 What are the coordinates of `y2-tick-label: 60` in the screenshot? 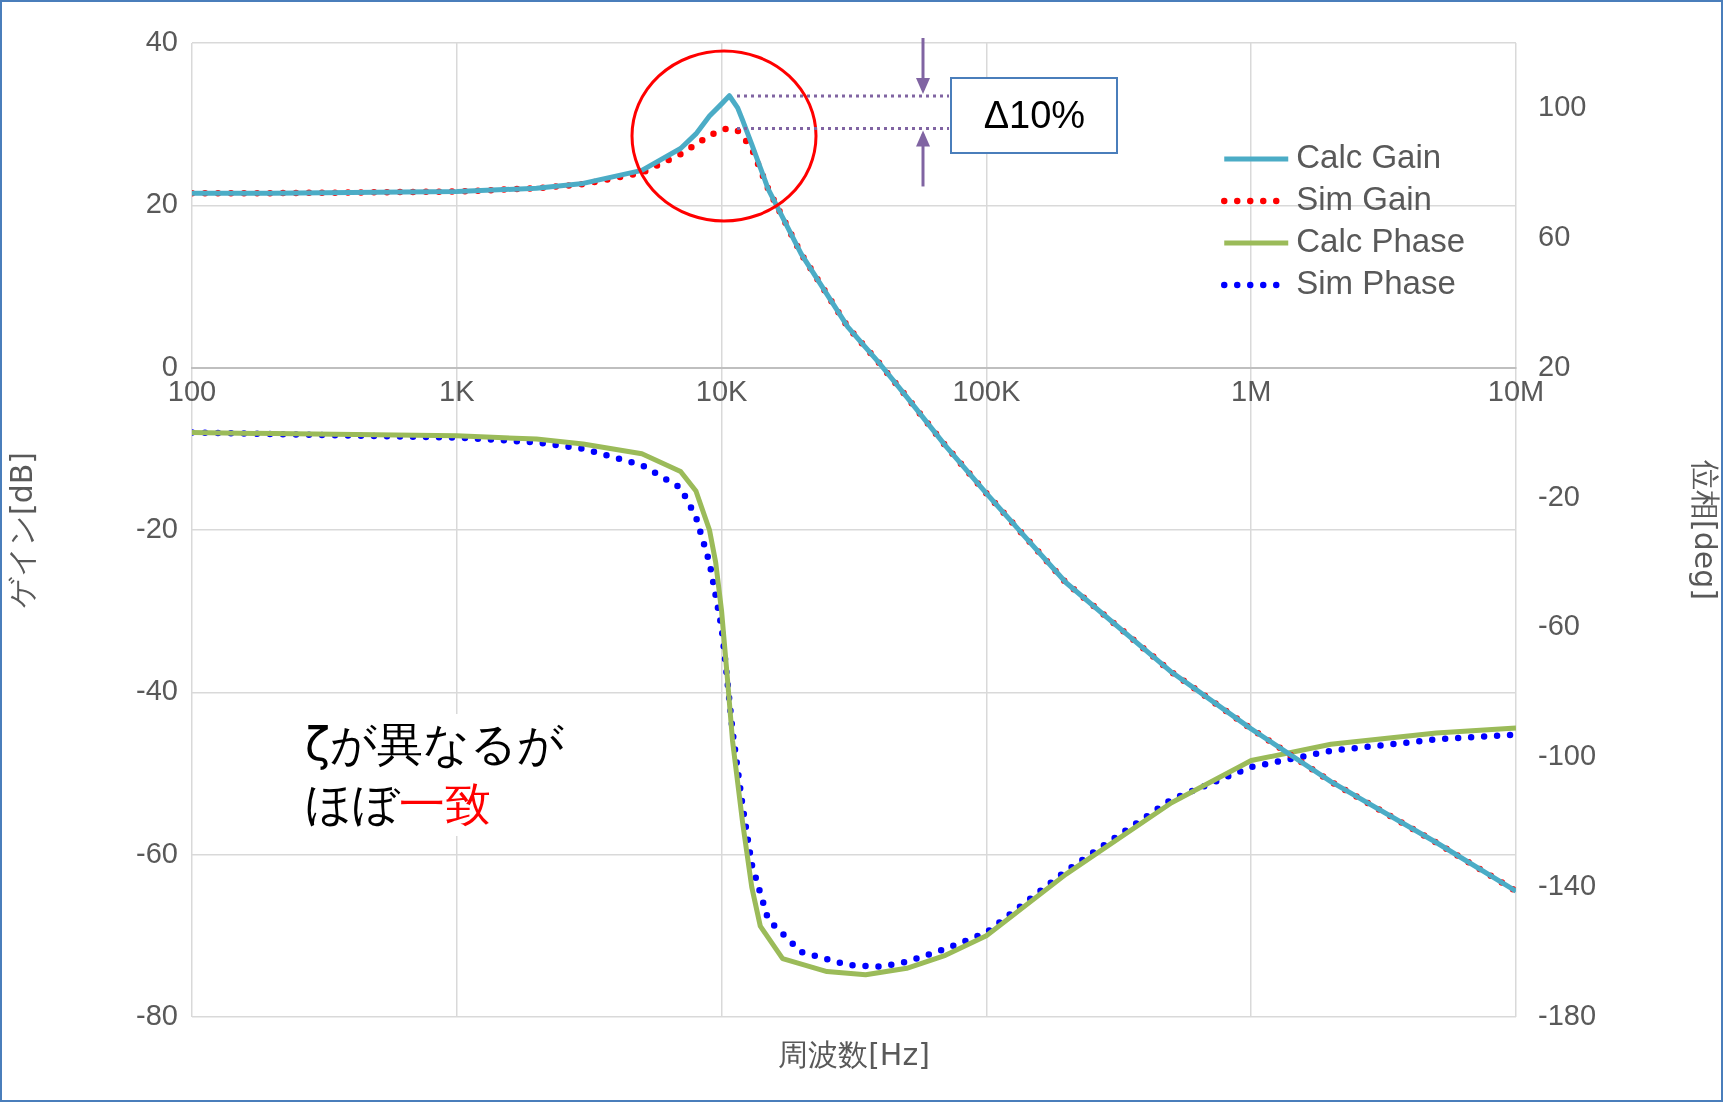 It's located at (1554, 235).